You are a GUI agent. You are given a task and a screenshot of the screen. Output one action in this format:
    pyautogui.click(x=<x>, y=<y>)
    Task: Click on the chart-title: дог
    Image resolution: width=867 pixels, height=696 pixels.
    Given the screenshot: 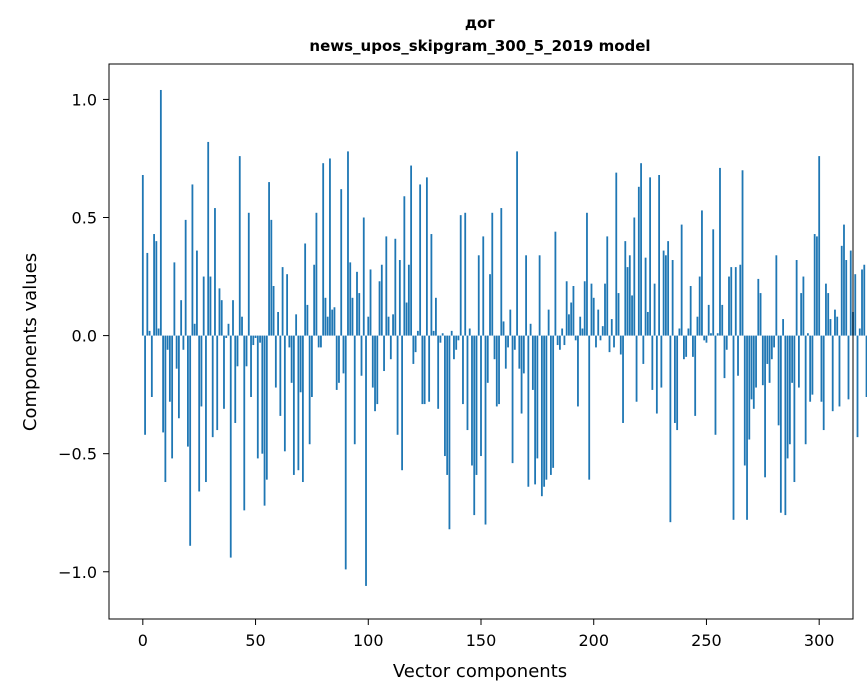 What is the action you would take?
    pyautogui.click(x=480, y=23)
    